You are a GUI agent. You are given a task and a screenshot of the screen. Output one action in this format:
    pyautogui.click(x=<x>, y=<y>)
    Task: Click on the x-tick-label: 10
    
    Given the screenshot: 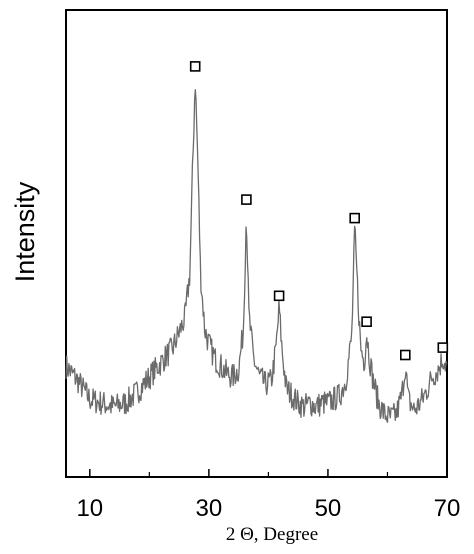 What is the action you would take?
    pyautogui.click(x=89, y=508)
    